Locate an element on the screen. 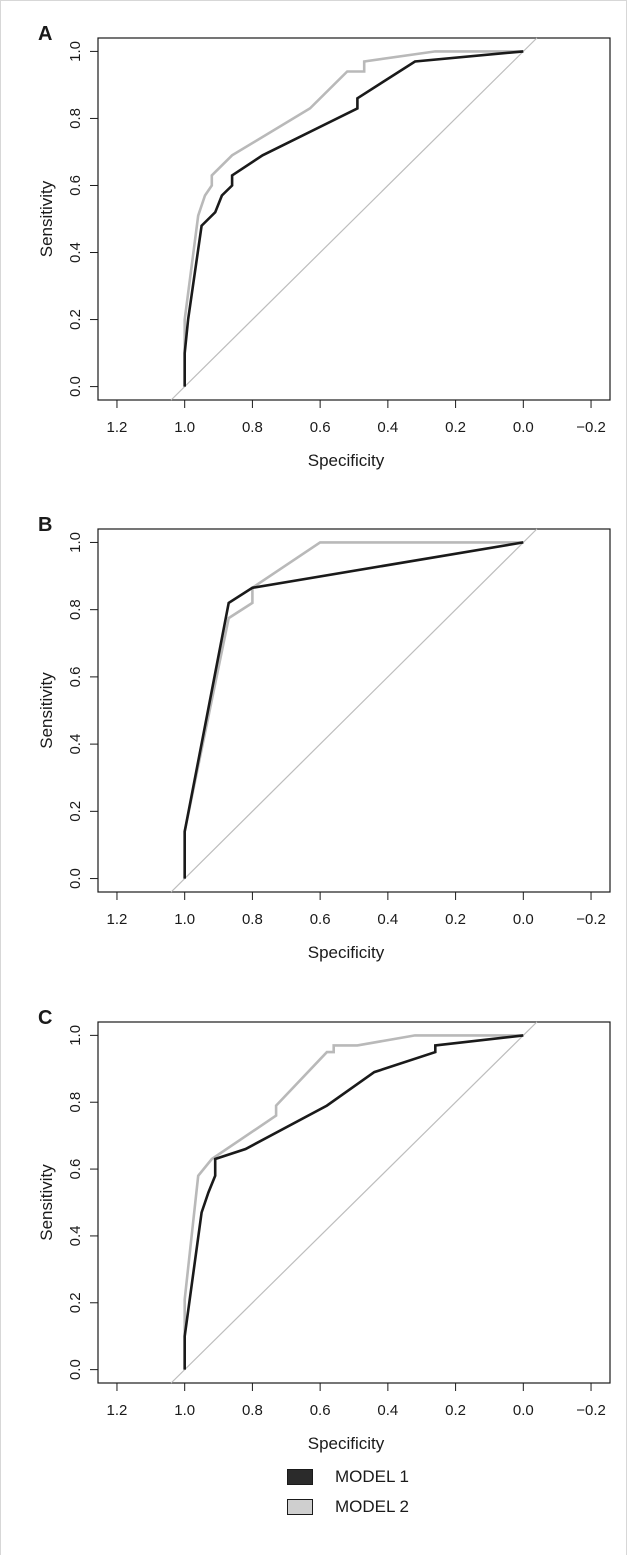  panel-label: A is located at coordinates (45, 34).